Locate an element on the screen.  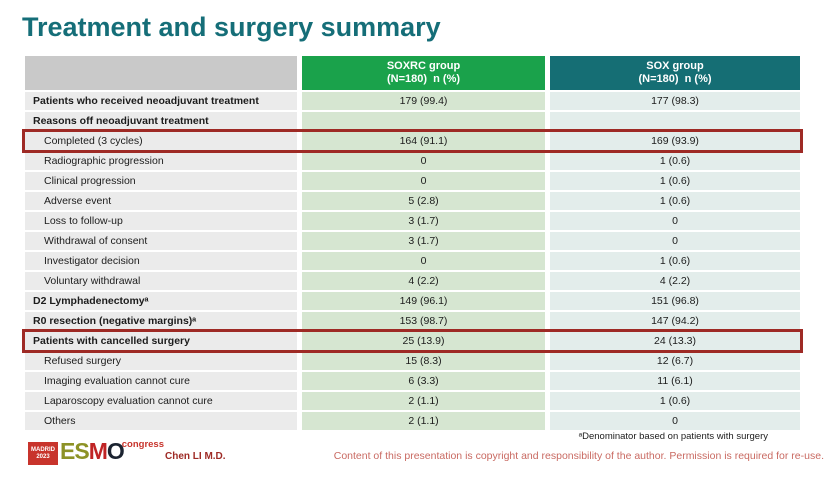
table-row: Investigator decision 0 1 (0.6) is located at coordinates (412, 261).